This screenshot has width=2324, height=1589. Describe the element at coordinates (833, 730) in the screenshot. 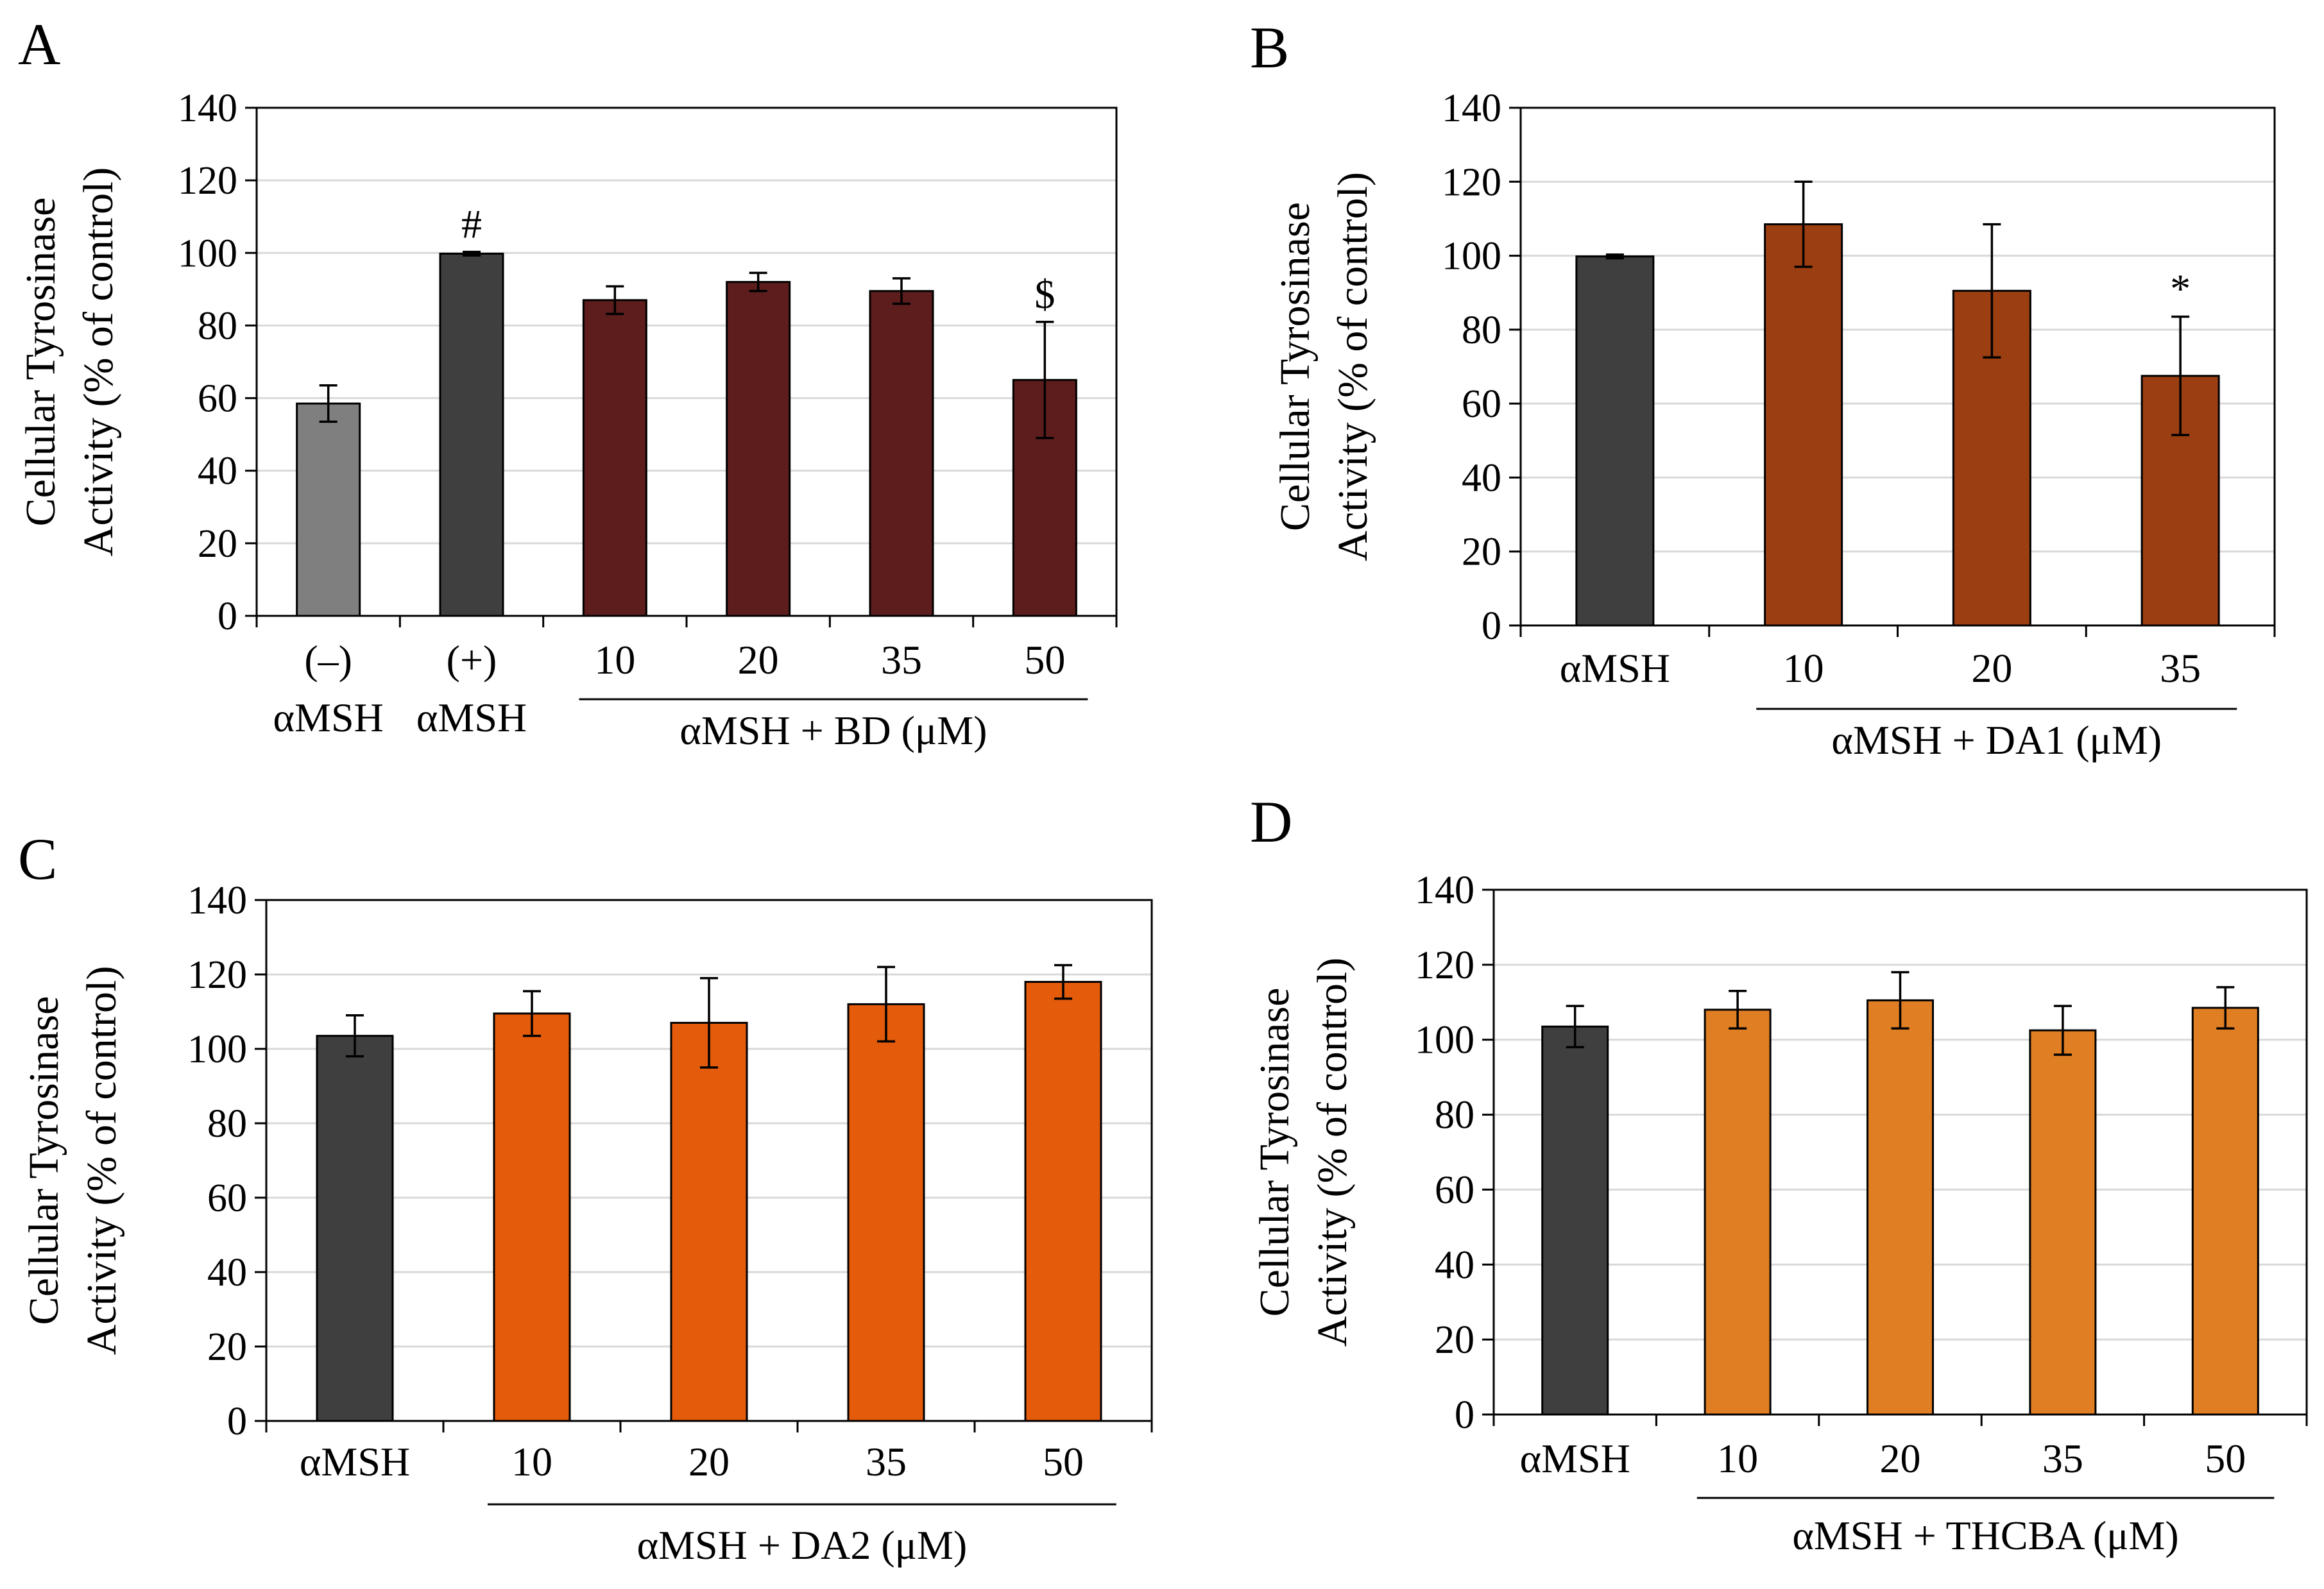

I see `group-label: αMSH + BD (μM)` at that location.